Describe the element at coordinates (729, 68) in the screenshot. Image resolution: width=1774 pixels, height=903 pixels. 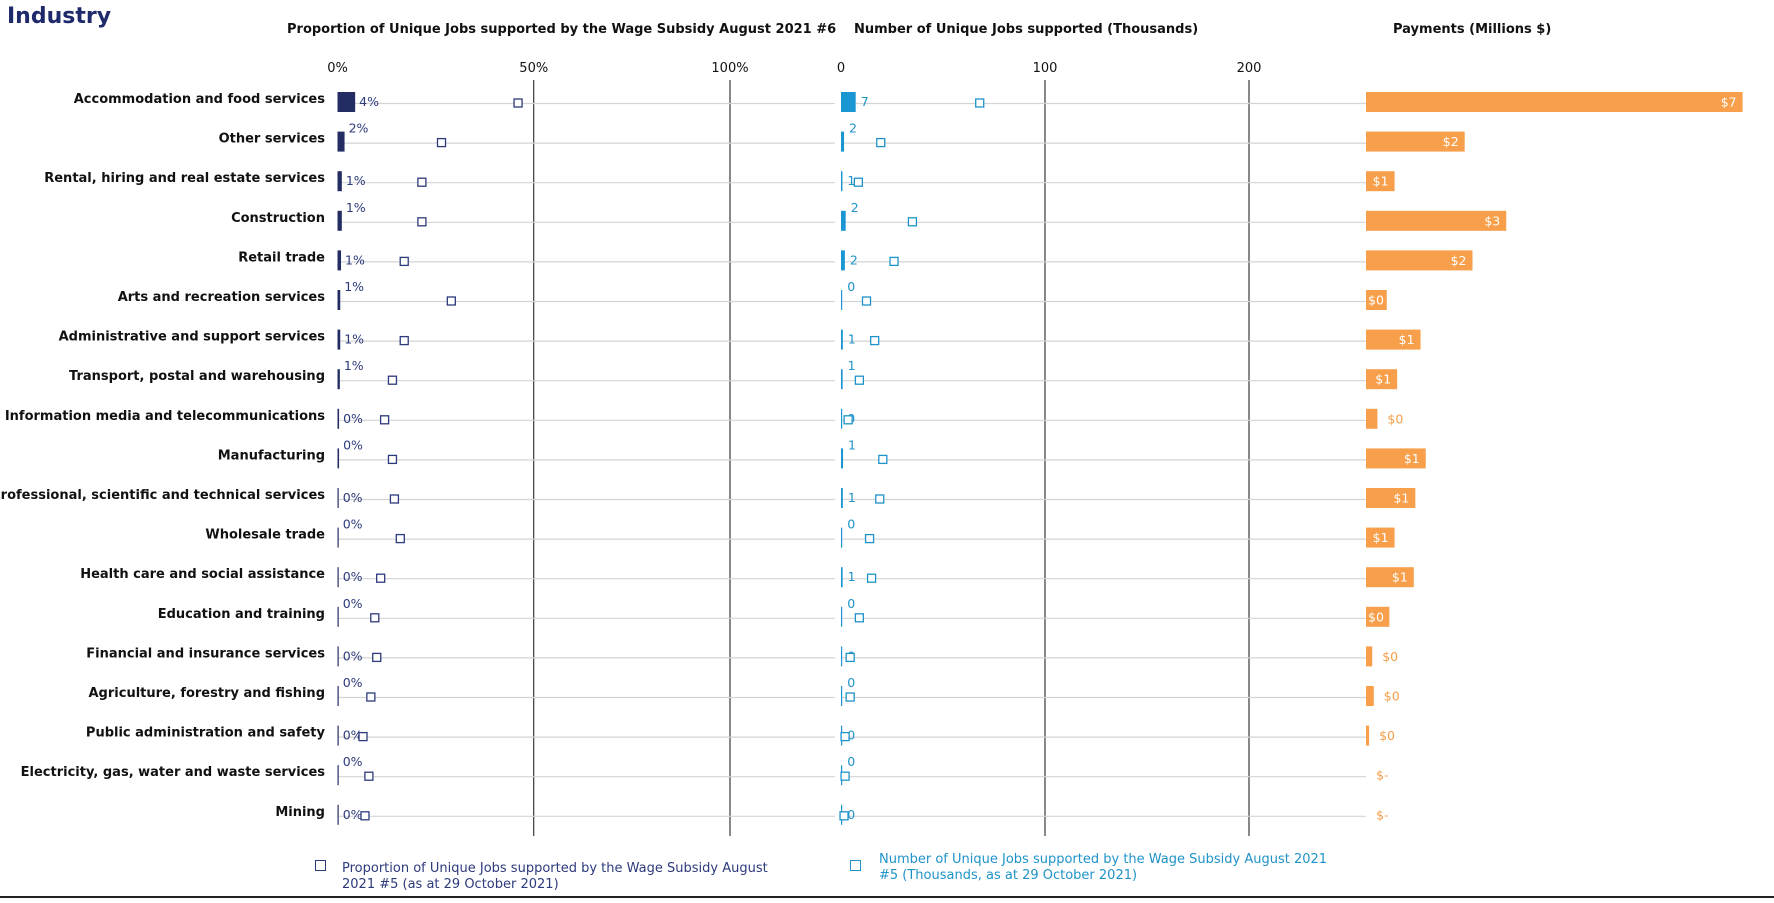
I see `tick-label-proportion-2: 100%` at that location.